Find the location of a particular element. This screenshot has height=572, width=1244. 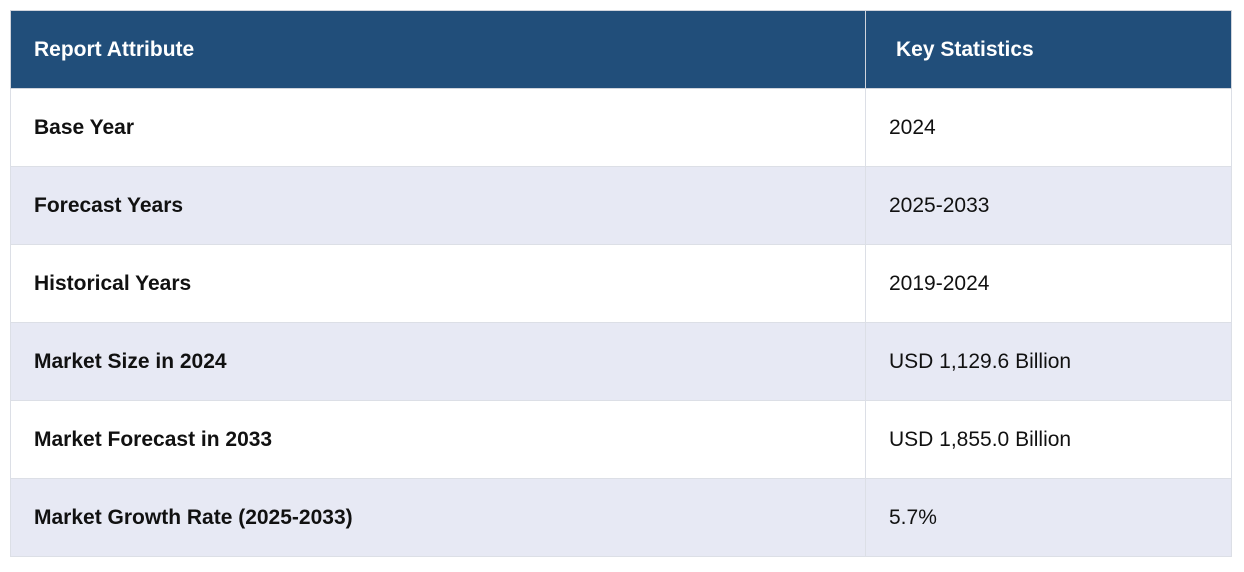

table-header-row: Report Attribute Key Statistics is located at coordinates (621, 49).